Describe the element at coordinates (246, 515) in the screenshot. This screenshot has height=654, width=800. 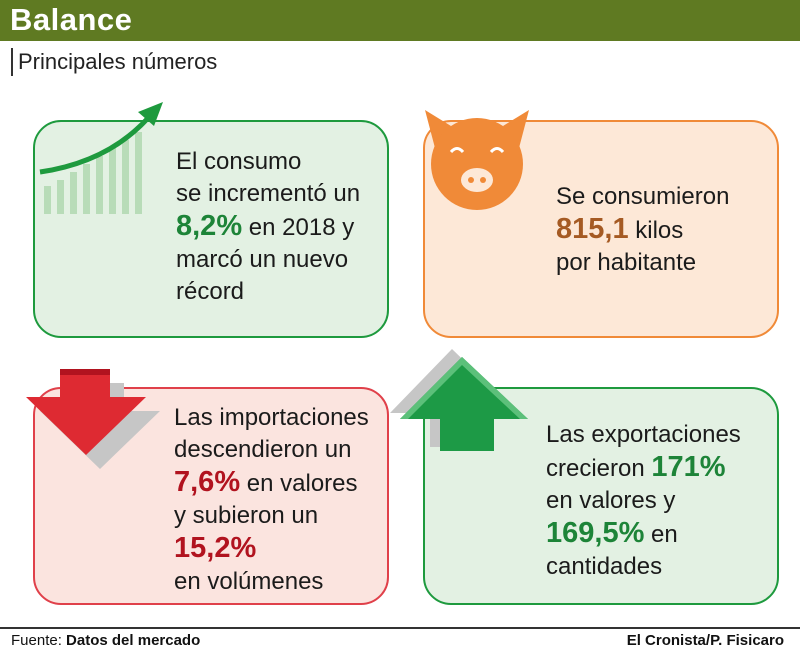
I see `importaciones-line-4: y subieron un` at that location.